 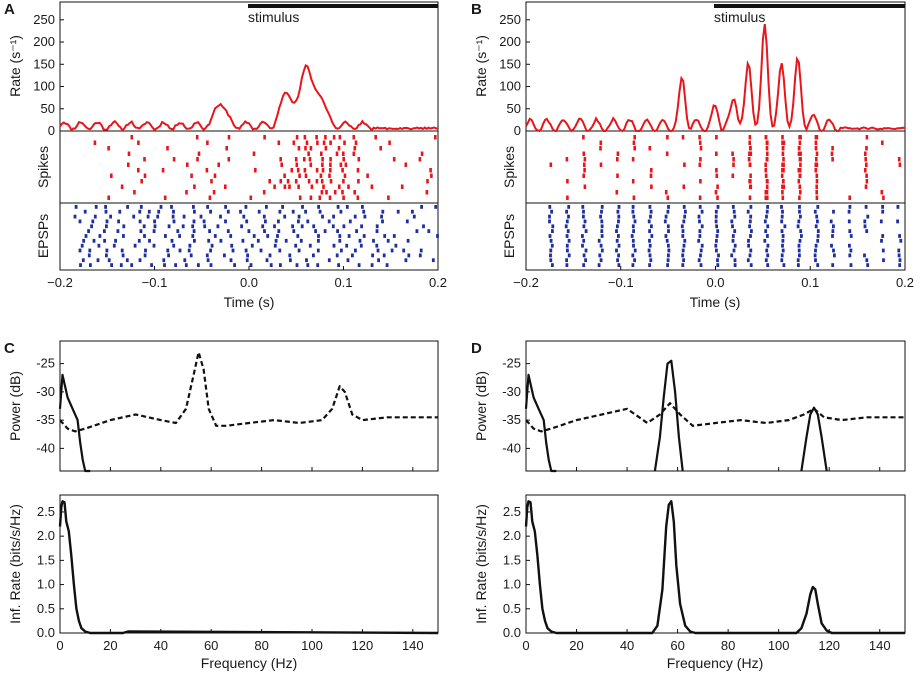 I want to click on rate-ytick-label-a: 150, so click(x=44, y=63).